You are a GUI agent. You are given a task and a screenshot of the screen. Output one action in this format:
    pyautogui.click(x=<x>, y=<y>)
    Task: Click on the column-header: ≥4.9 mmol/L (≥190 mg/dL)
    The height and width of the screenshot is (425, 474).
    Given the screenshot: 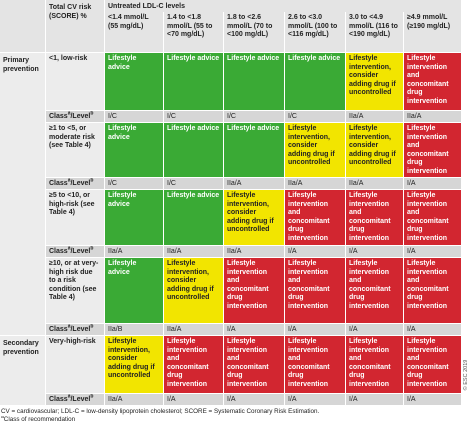 What is the action you would take?
    pyautogui.click(x=433, y=32)
    